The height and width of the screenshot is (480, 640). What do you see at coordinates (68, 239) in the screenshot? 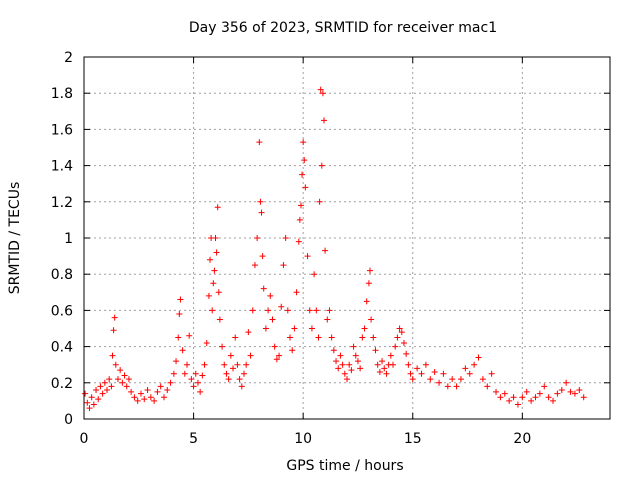
I see `y-tick-label: 1` at bounding box center [68, 239].